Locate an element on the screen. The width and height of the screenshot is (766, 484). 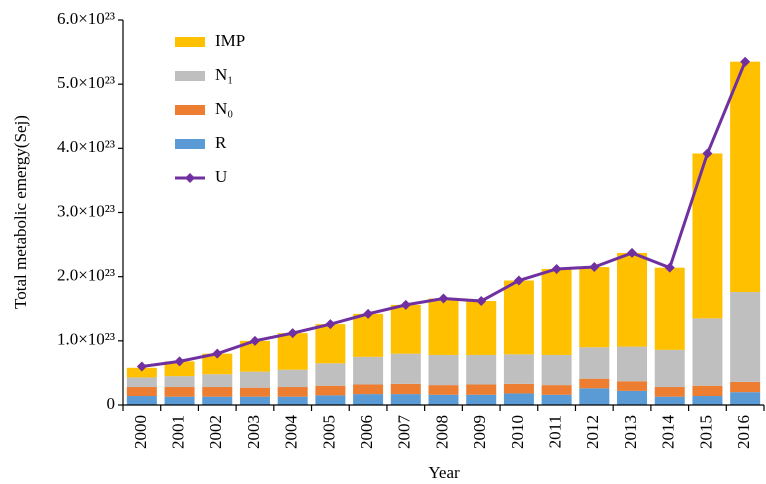
legend-label: R is located at coordinates (221, 142).